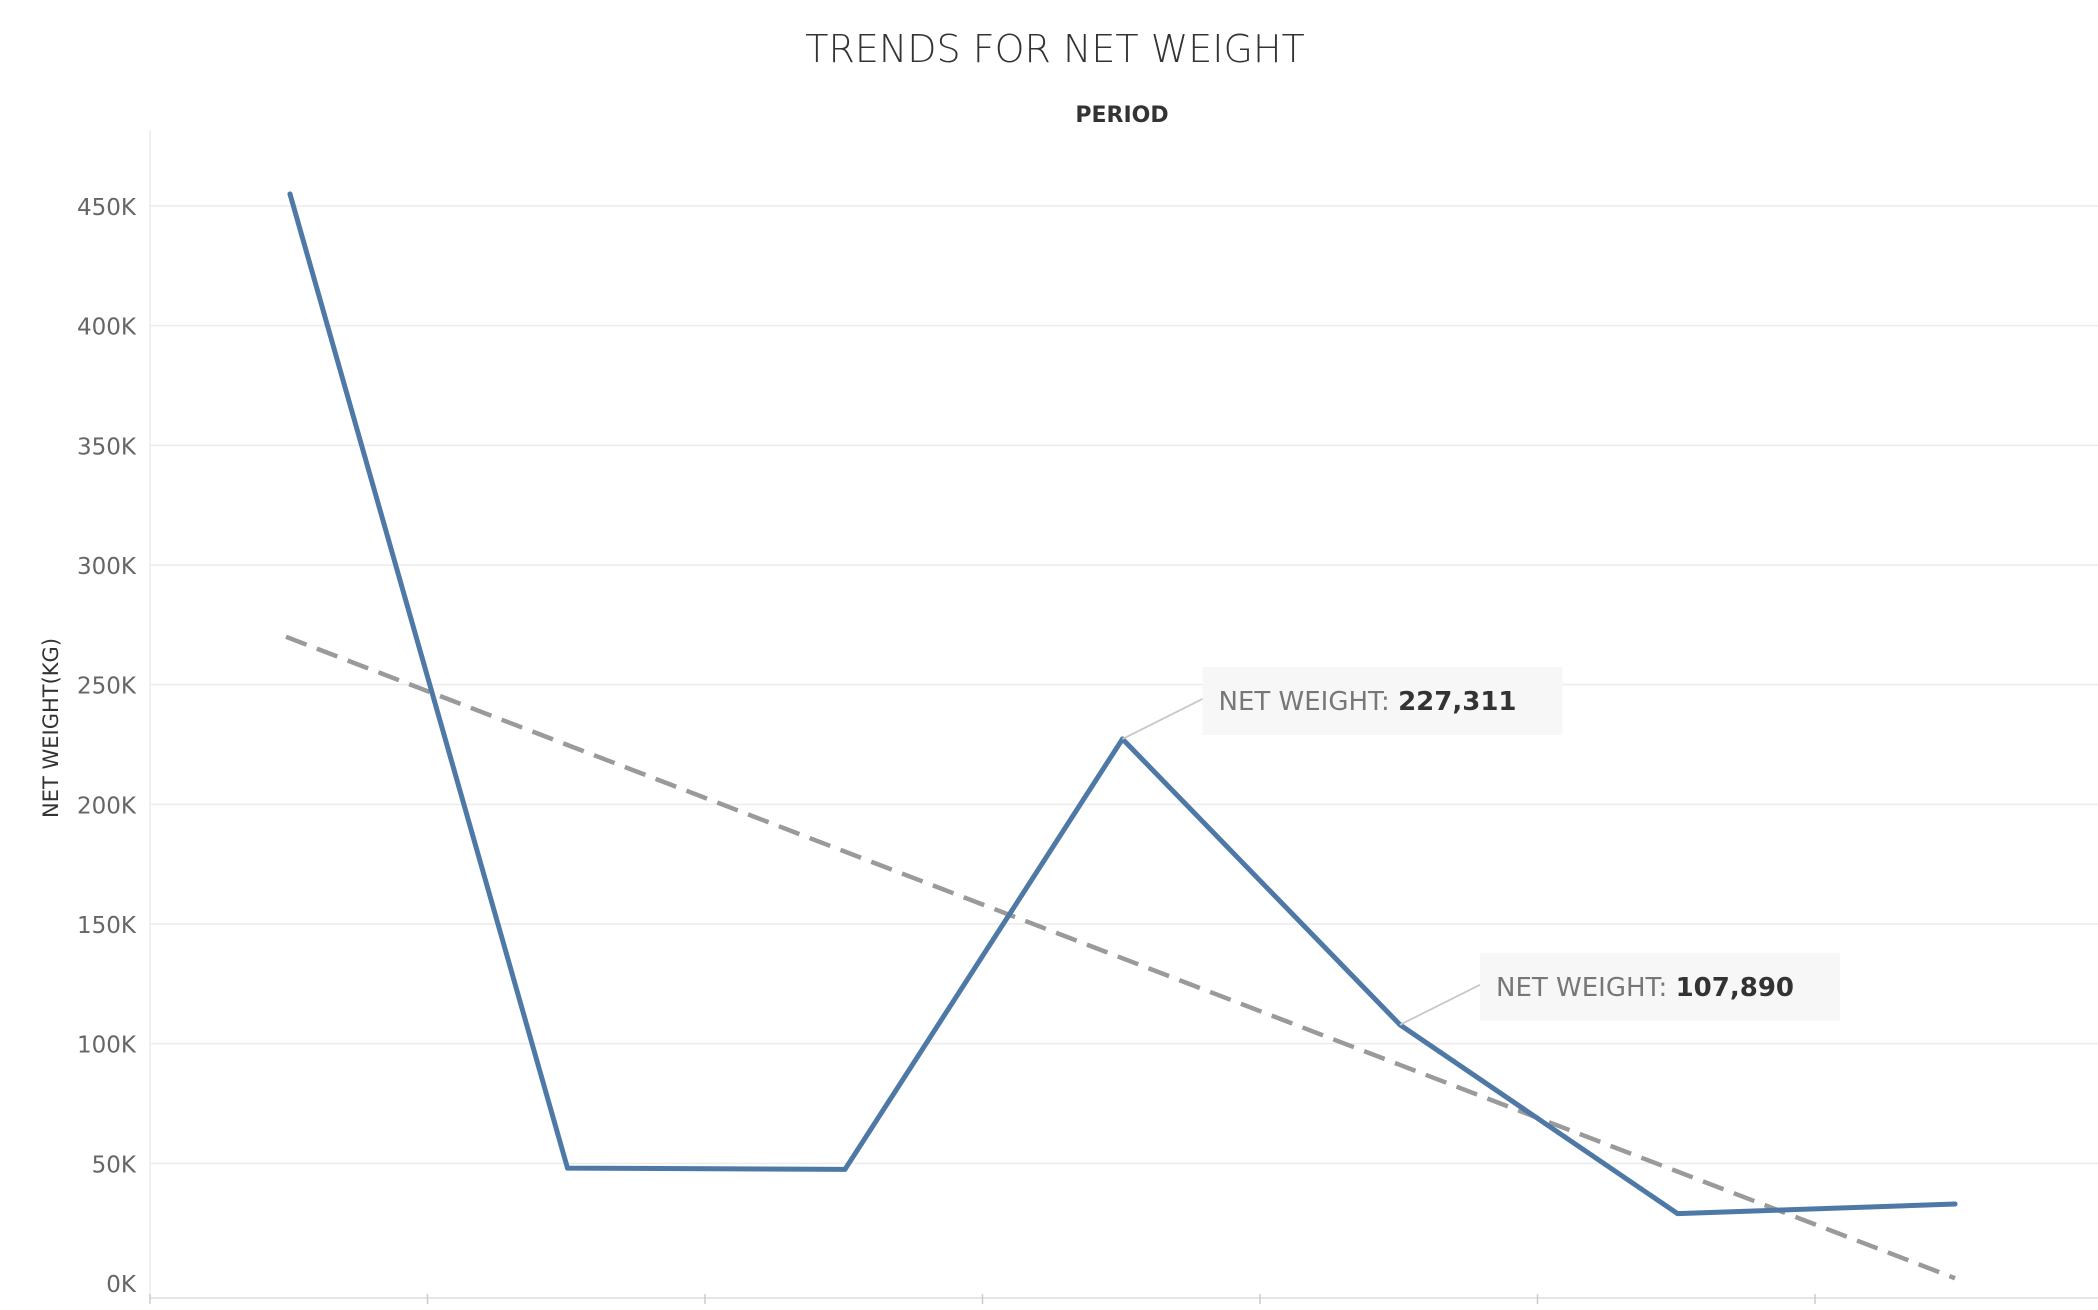 This screenshot has height=1310, width=2098. I want to click on annotation-value: 107,890, so click(1735, 988).